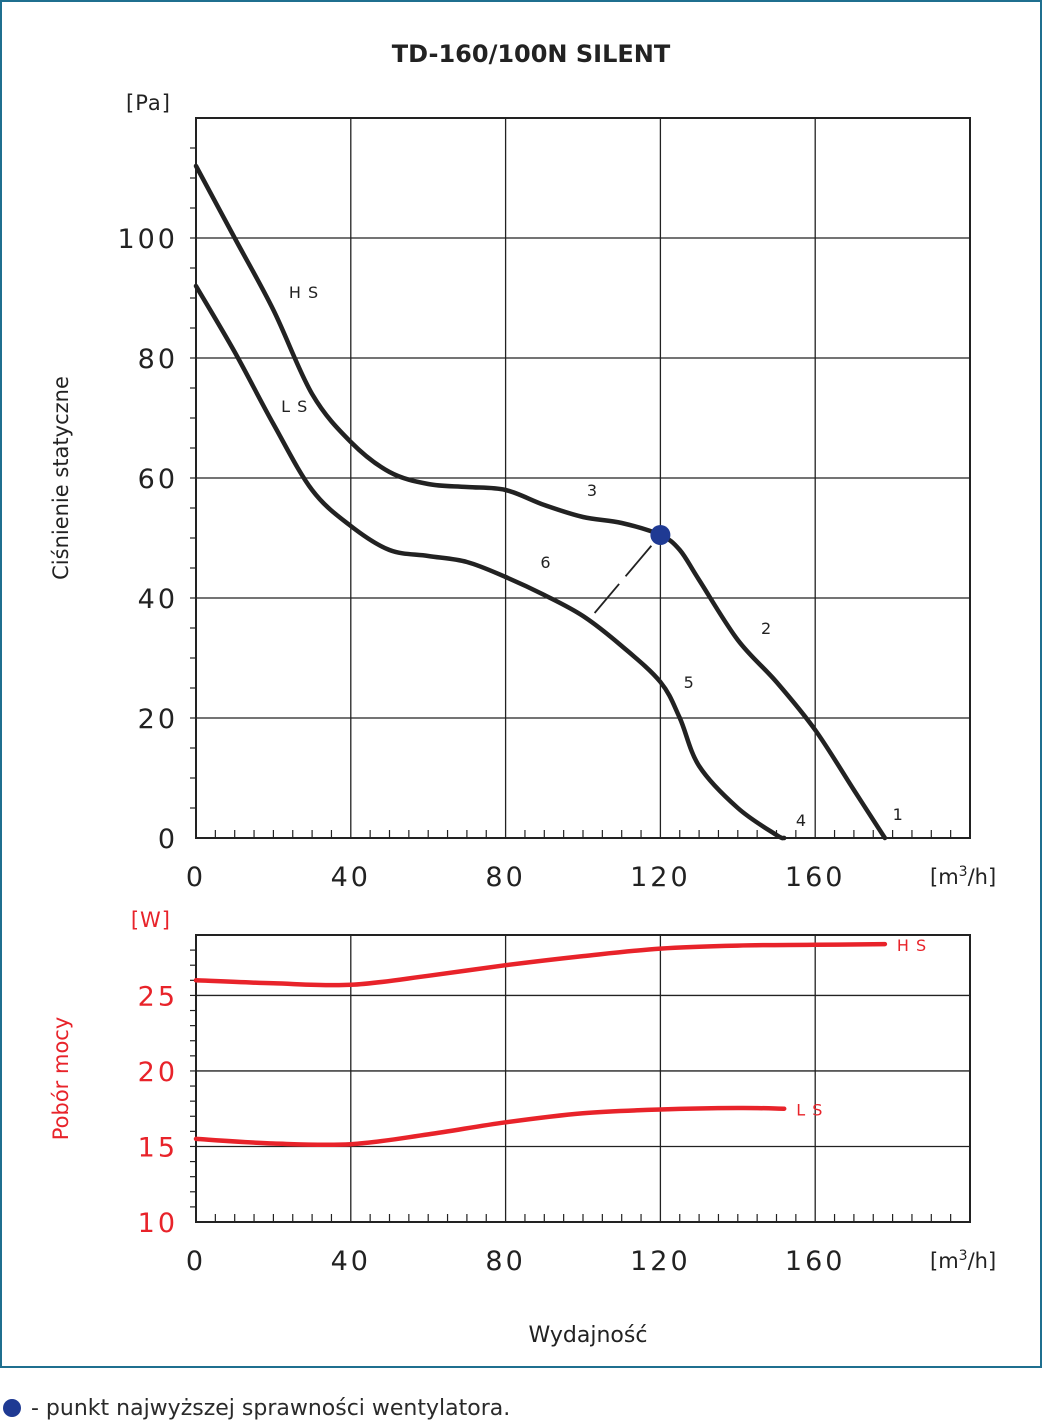  Describe the element at coordinates (61, 478) in the screenshot. I see `y-axis-title: Ciśnienie statyczne` at that location.